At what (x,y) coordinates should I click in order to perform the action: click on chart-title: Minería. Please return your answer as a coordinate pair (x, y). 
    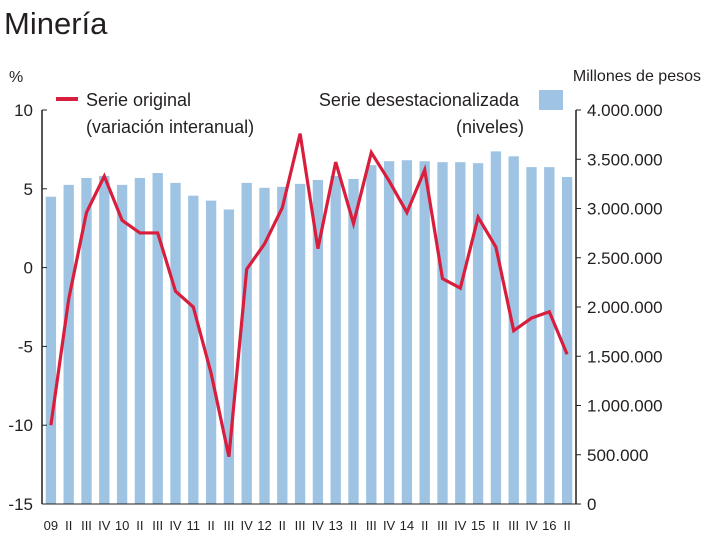
    Looking at the image, I should click on (56, 23).